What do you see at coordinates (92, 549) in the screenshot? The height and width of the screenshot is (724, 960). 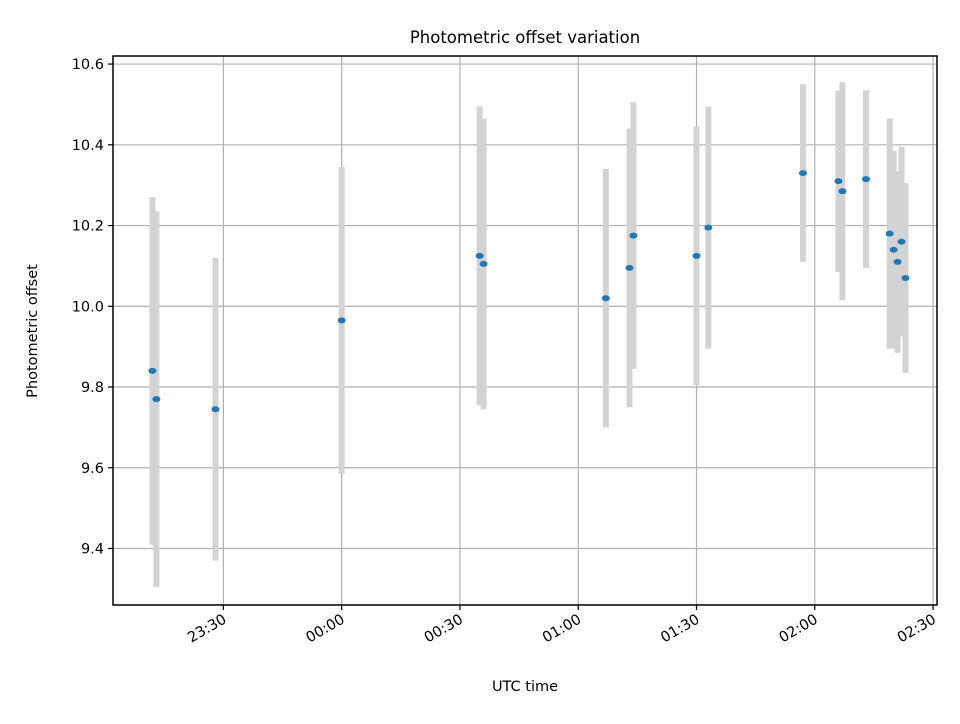 I see `y-tick-label: 9.4` at bounding box center [92, 549].